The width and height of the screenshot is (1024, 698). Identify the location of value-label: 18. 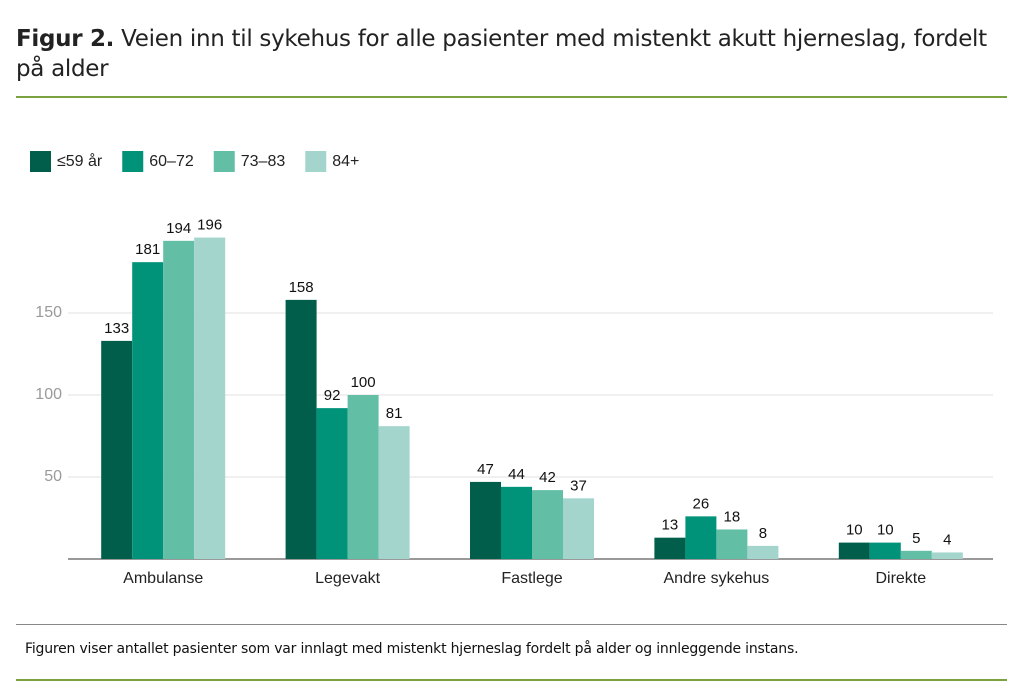
(732, 516).